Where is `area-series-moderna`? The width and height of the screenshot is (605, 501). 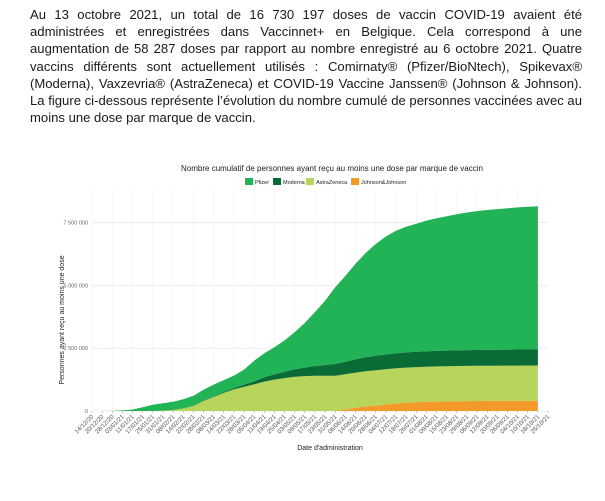 area-series-moderna is located at coordinates (315, 380).